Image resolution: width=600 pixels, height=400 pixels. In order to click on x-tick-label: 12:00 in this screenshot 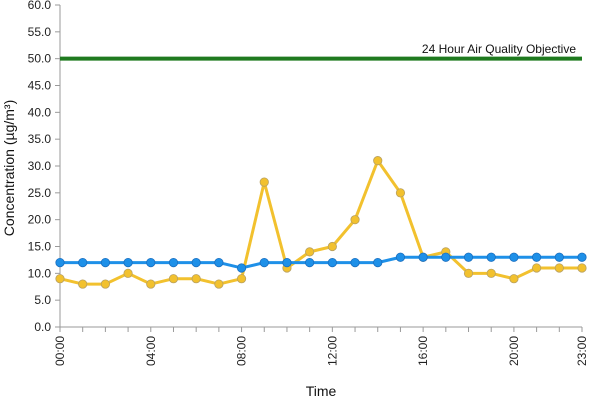, I will do `click(332, 351)`.